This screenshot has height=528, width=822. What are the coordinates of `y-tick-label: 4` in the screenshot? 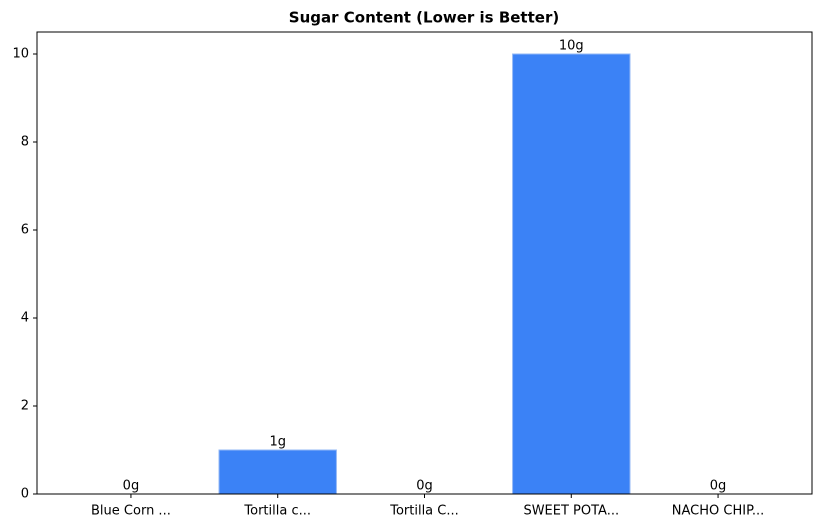 It's located at (25, 318).